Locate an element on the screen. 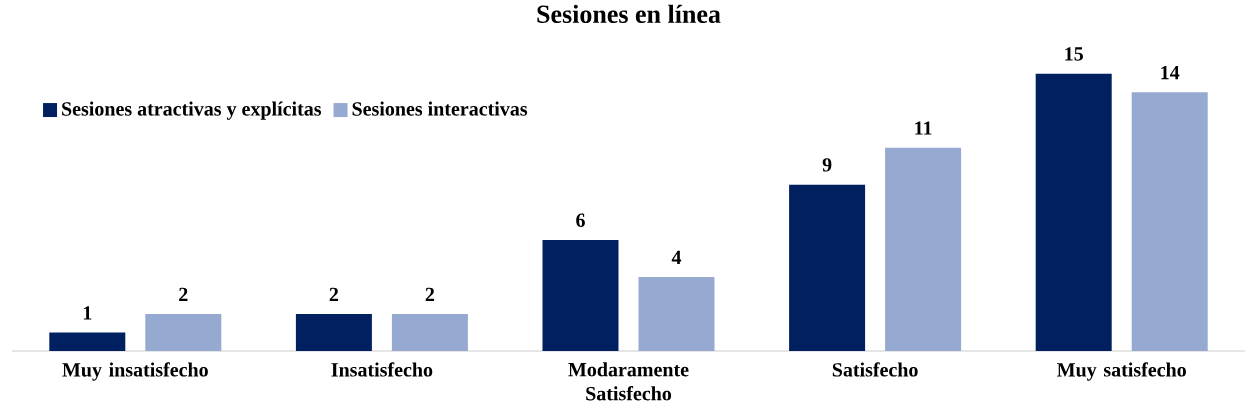 The height and width of the screenshot is (416, 1251). data-label: 15 is located at coordinates (1074, 54).